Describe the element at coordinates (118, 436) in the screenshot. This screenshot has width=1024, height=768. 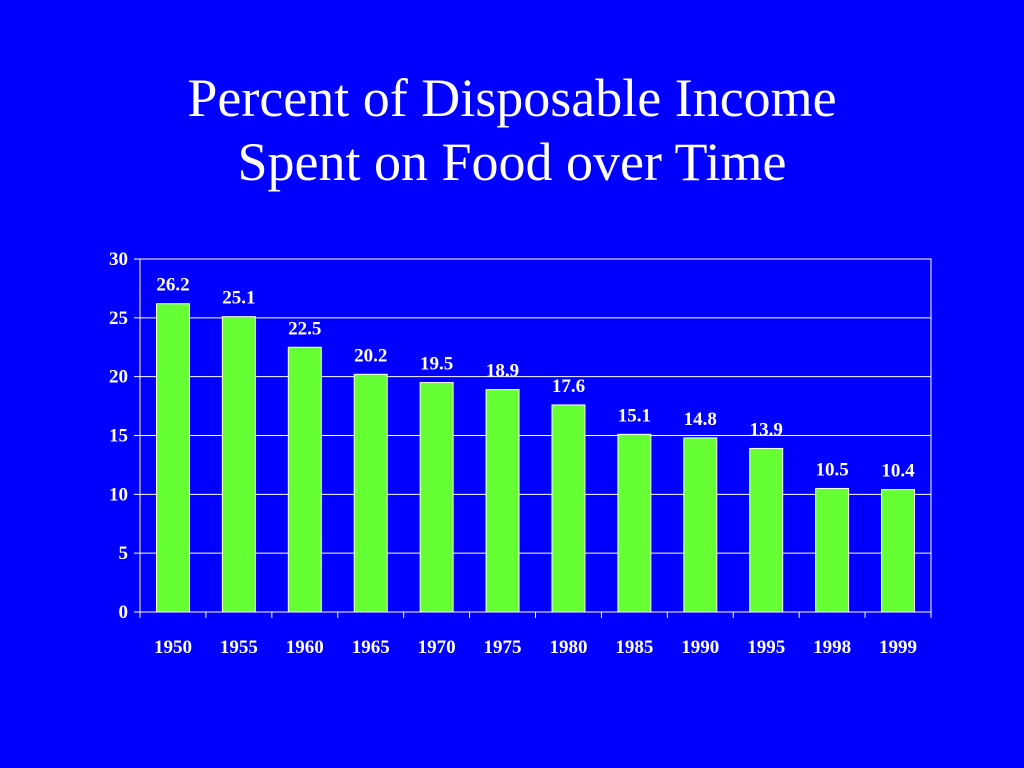
I see `y-tick-label: 15` at that location.